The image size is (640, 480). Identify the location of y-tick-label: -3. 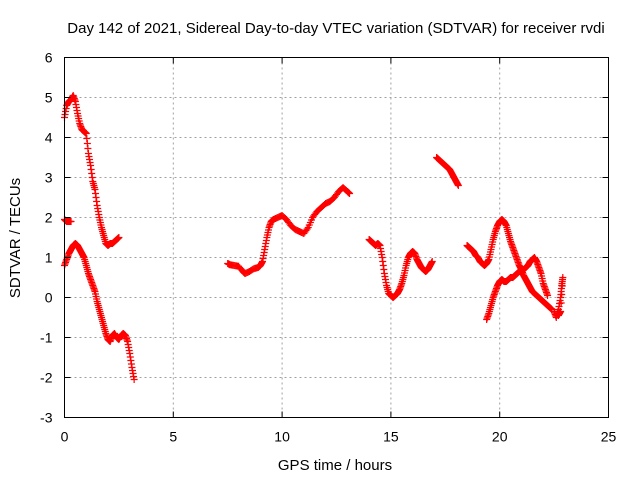
(46, 418).